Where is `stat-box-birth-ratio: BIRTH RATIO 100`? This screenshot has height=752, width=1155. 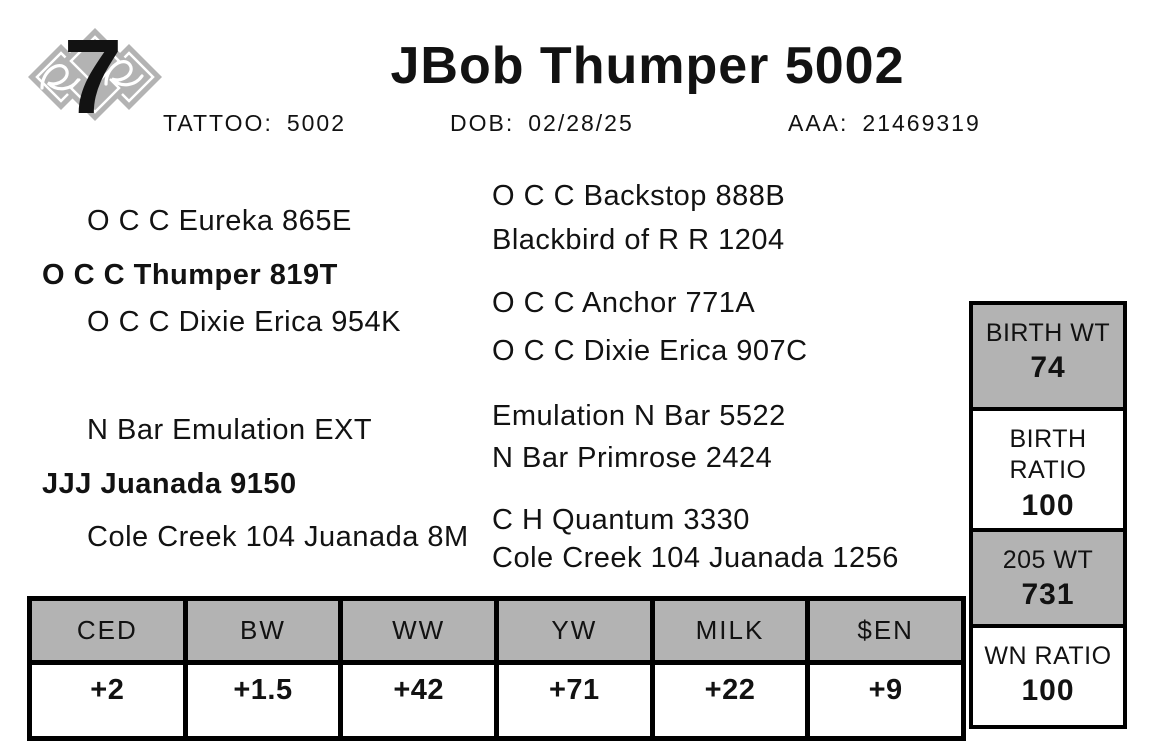
stat-box-birth-ratio: BIRTH RATIO 100 is located at coordinates (1048, 469).